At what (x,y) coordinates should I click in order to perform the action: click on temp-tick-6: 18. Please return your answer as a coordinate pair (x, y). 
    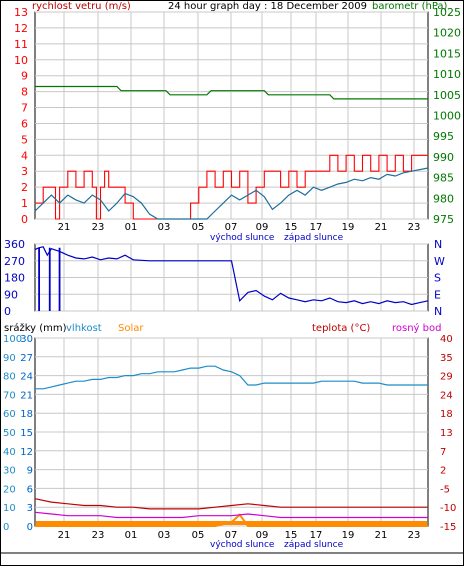
    Looking at the image, I should click on (446, 414).